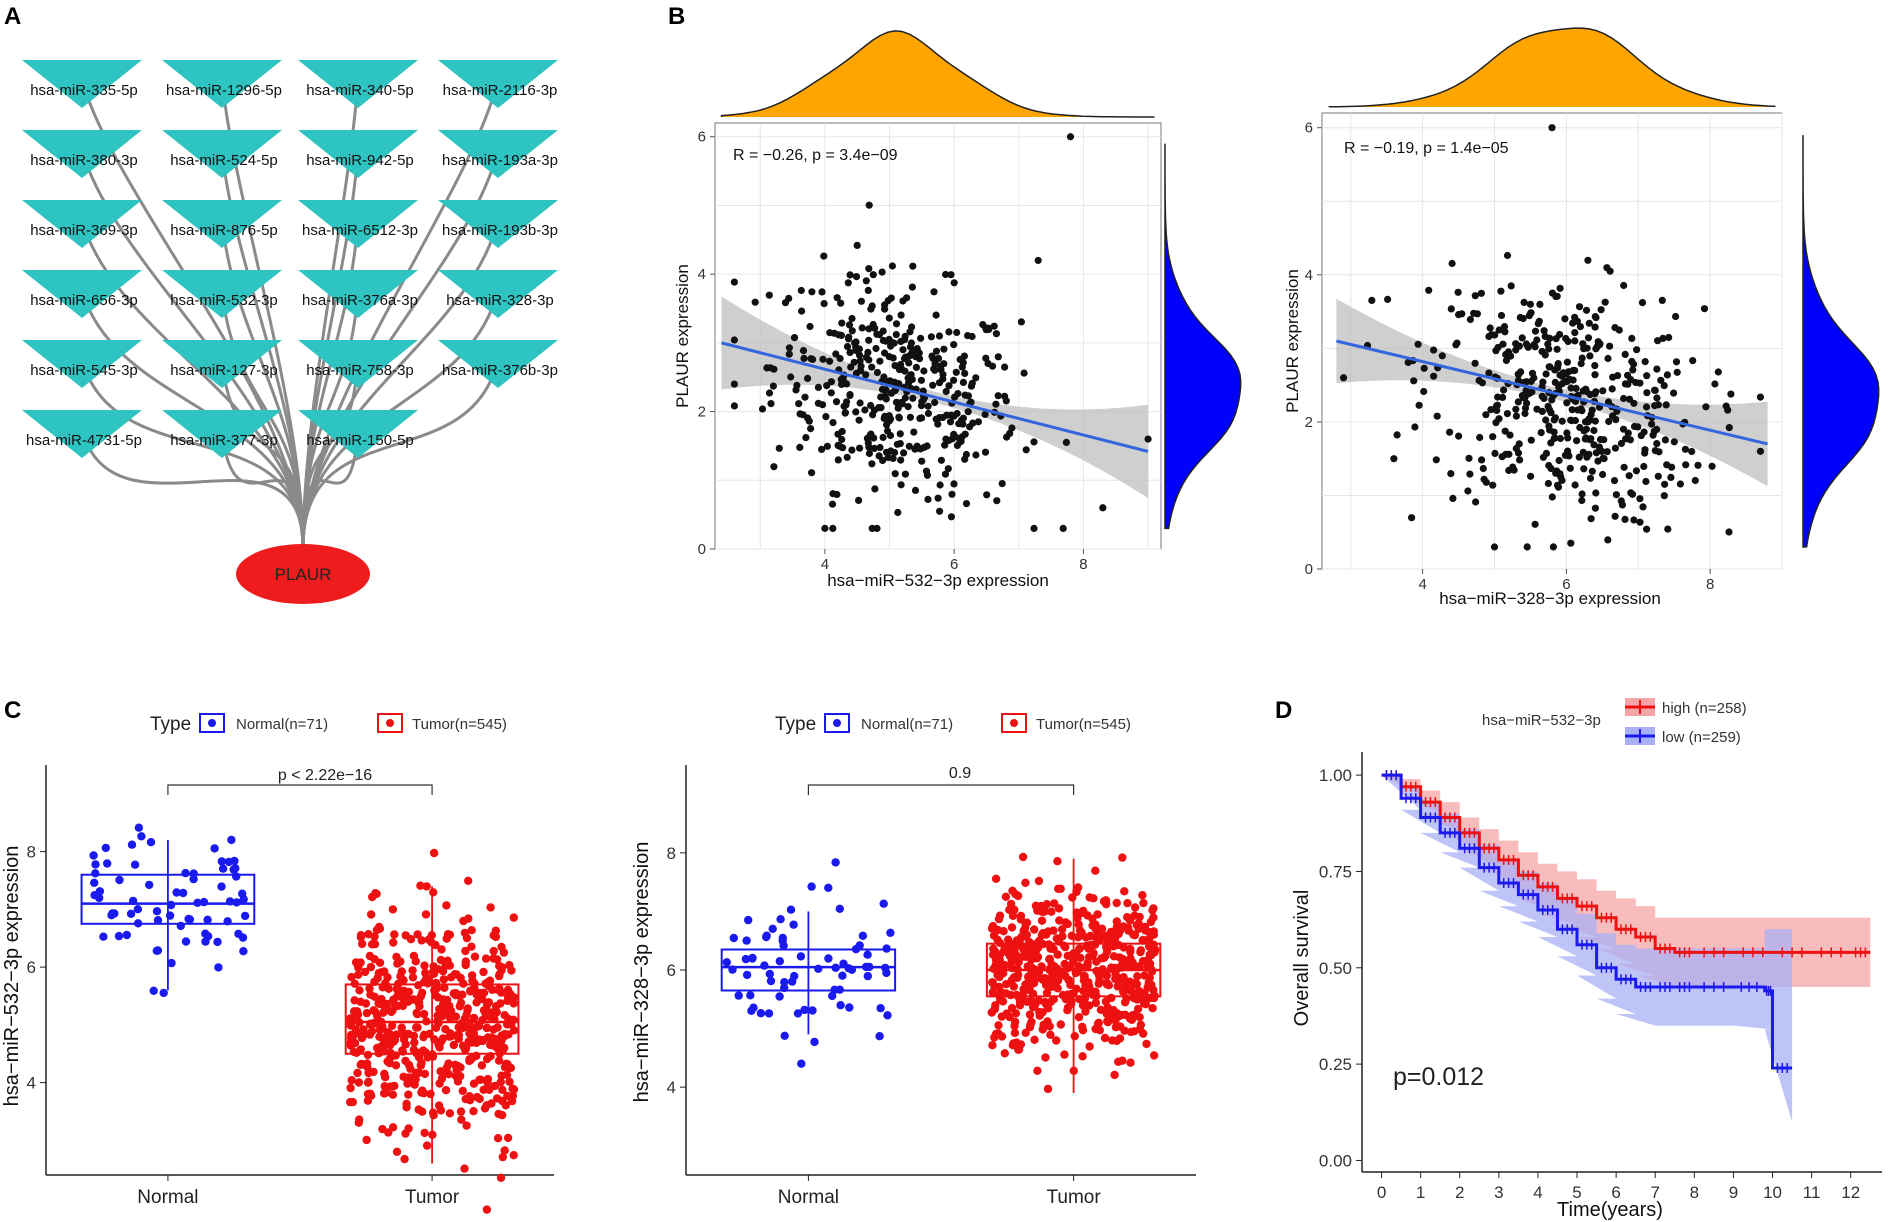 This screenshot has height=1222, width=1890. Describe the element at coordinates (1203, 336) in the screenshot. I see `b1-right-density` at that location.